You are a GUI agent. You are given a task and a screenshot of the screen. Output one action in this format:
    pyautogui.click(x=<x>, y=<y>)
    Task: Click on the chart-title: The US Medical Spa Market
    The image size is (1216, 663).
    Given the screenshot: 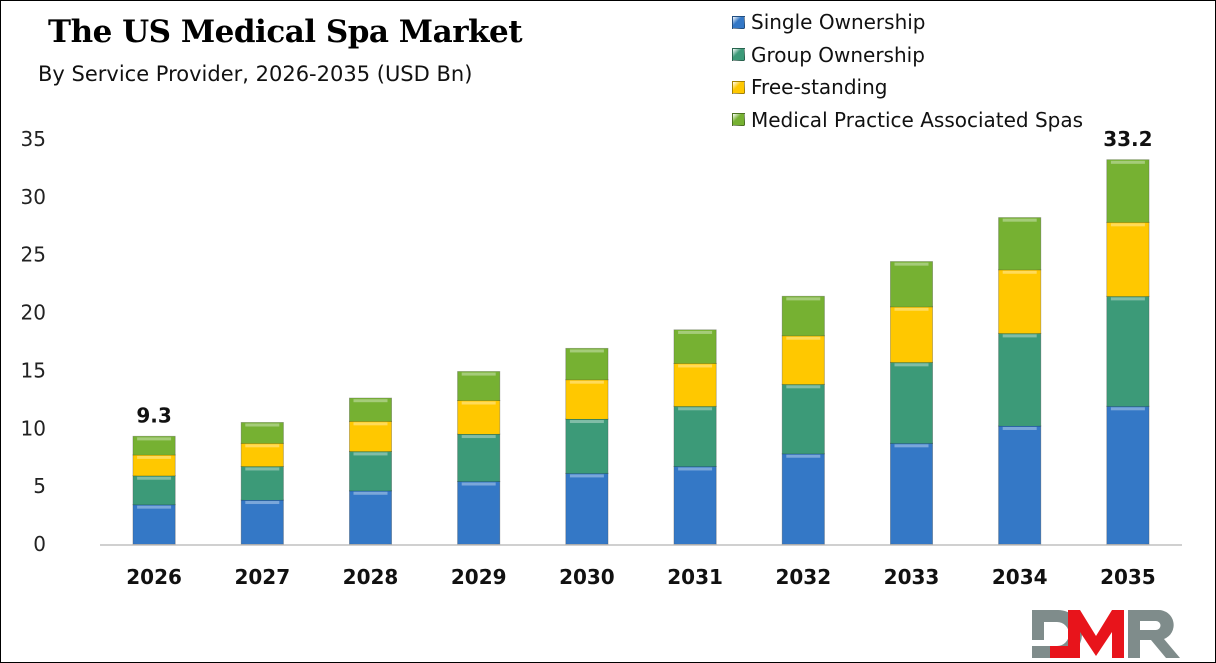 What is the action you would take?
    pyautogui.click(x=285, y=32)
    